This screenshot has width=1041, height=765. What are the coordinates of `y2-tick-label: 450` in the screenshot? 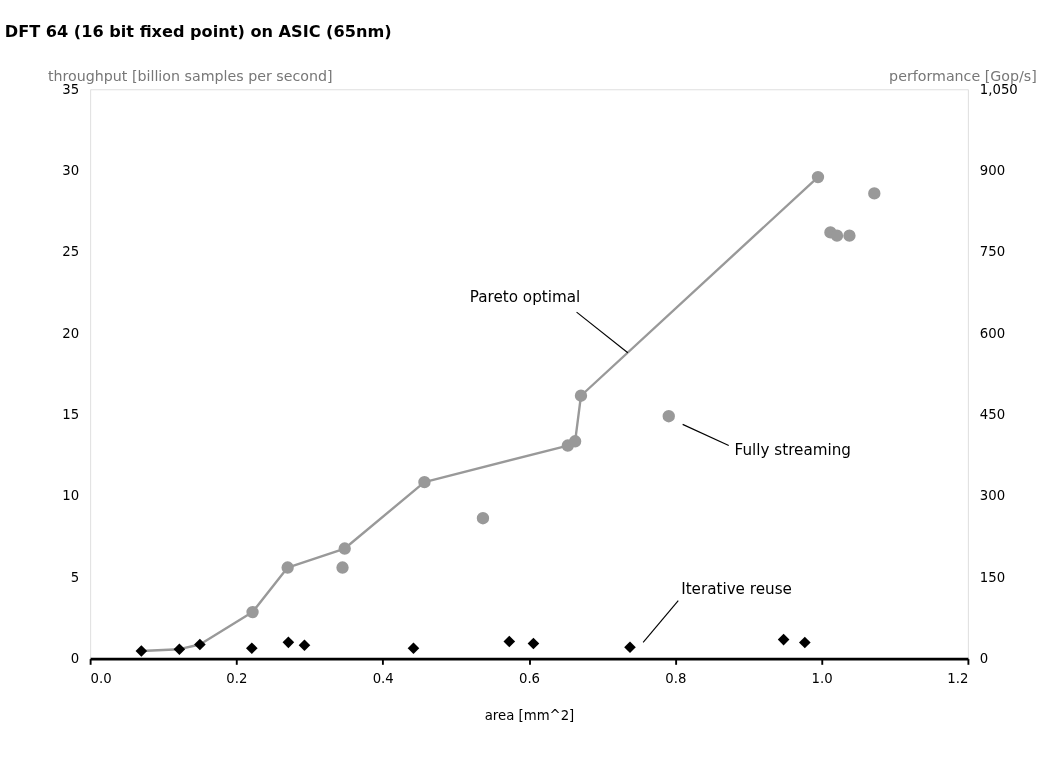 It's located at (992, 414).